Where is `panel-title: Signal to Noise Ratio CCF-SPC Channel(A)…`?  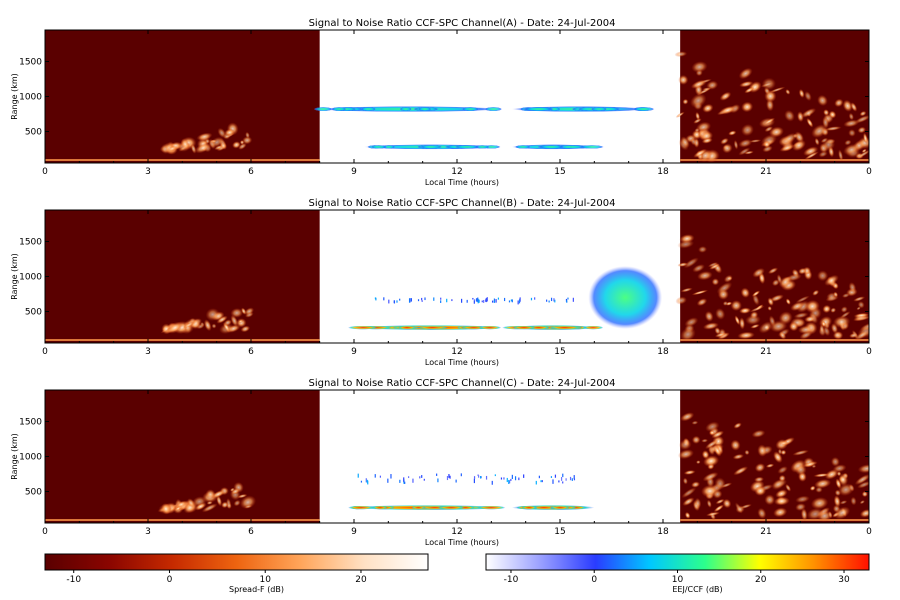 panel-title: Signal to Noise Ratio CCF-SPC Channel(A)… is located at coordinates (462, 23).